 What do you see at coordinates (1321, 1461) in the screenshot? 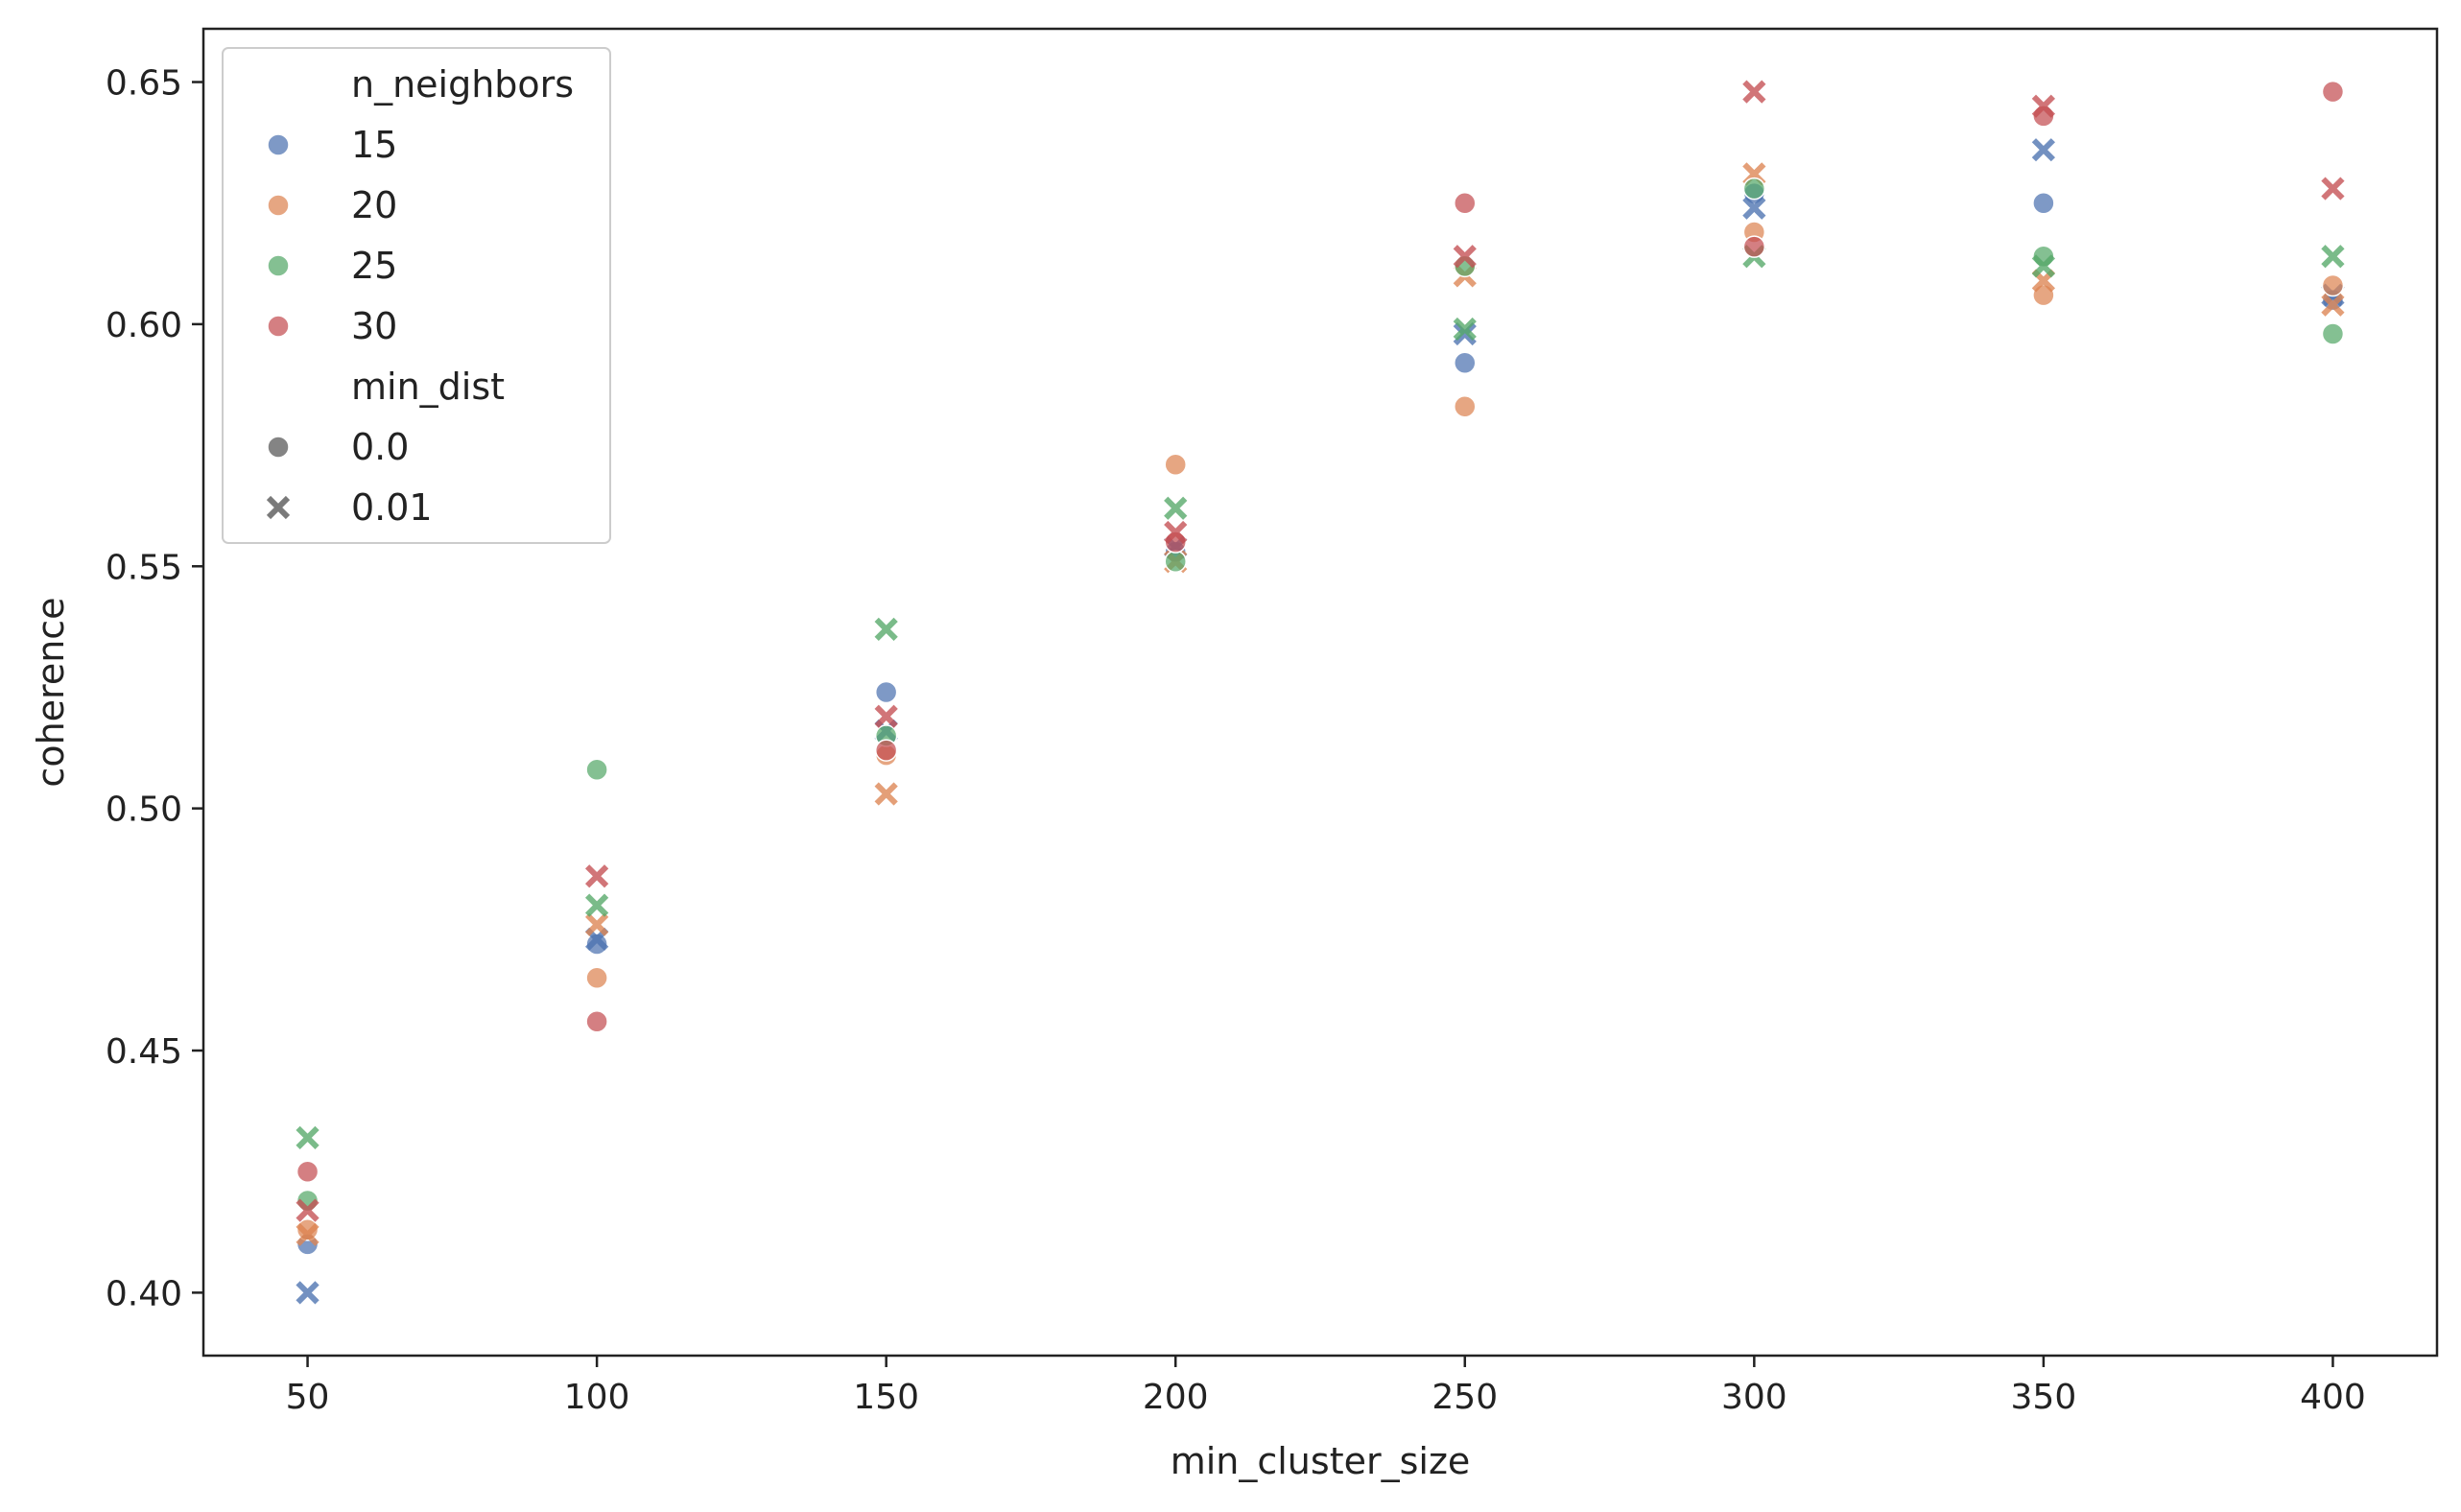
I see `x-axis-label: min_cluster_size` at bounding box center [1321, 1461].